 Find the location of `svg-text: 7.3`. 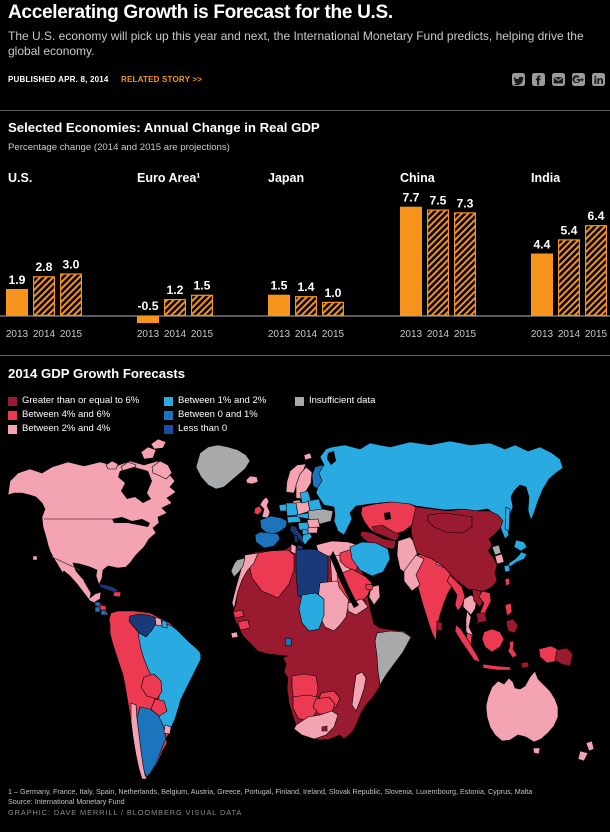

svg-text: 7.3 is located at coordinates (465, 203).